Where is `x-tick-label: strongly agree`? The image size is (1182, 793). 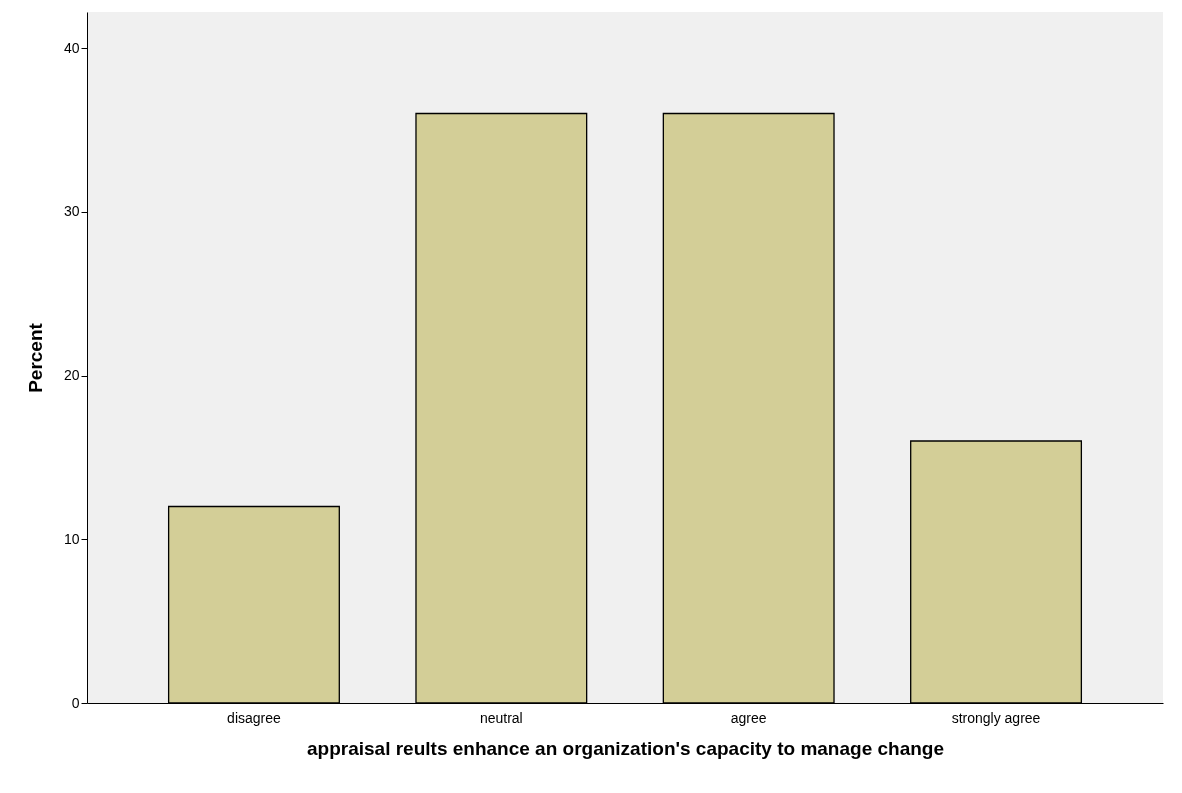
x-tick-label: strongly agree is located at coordinates (996, 717).